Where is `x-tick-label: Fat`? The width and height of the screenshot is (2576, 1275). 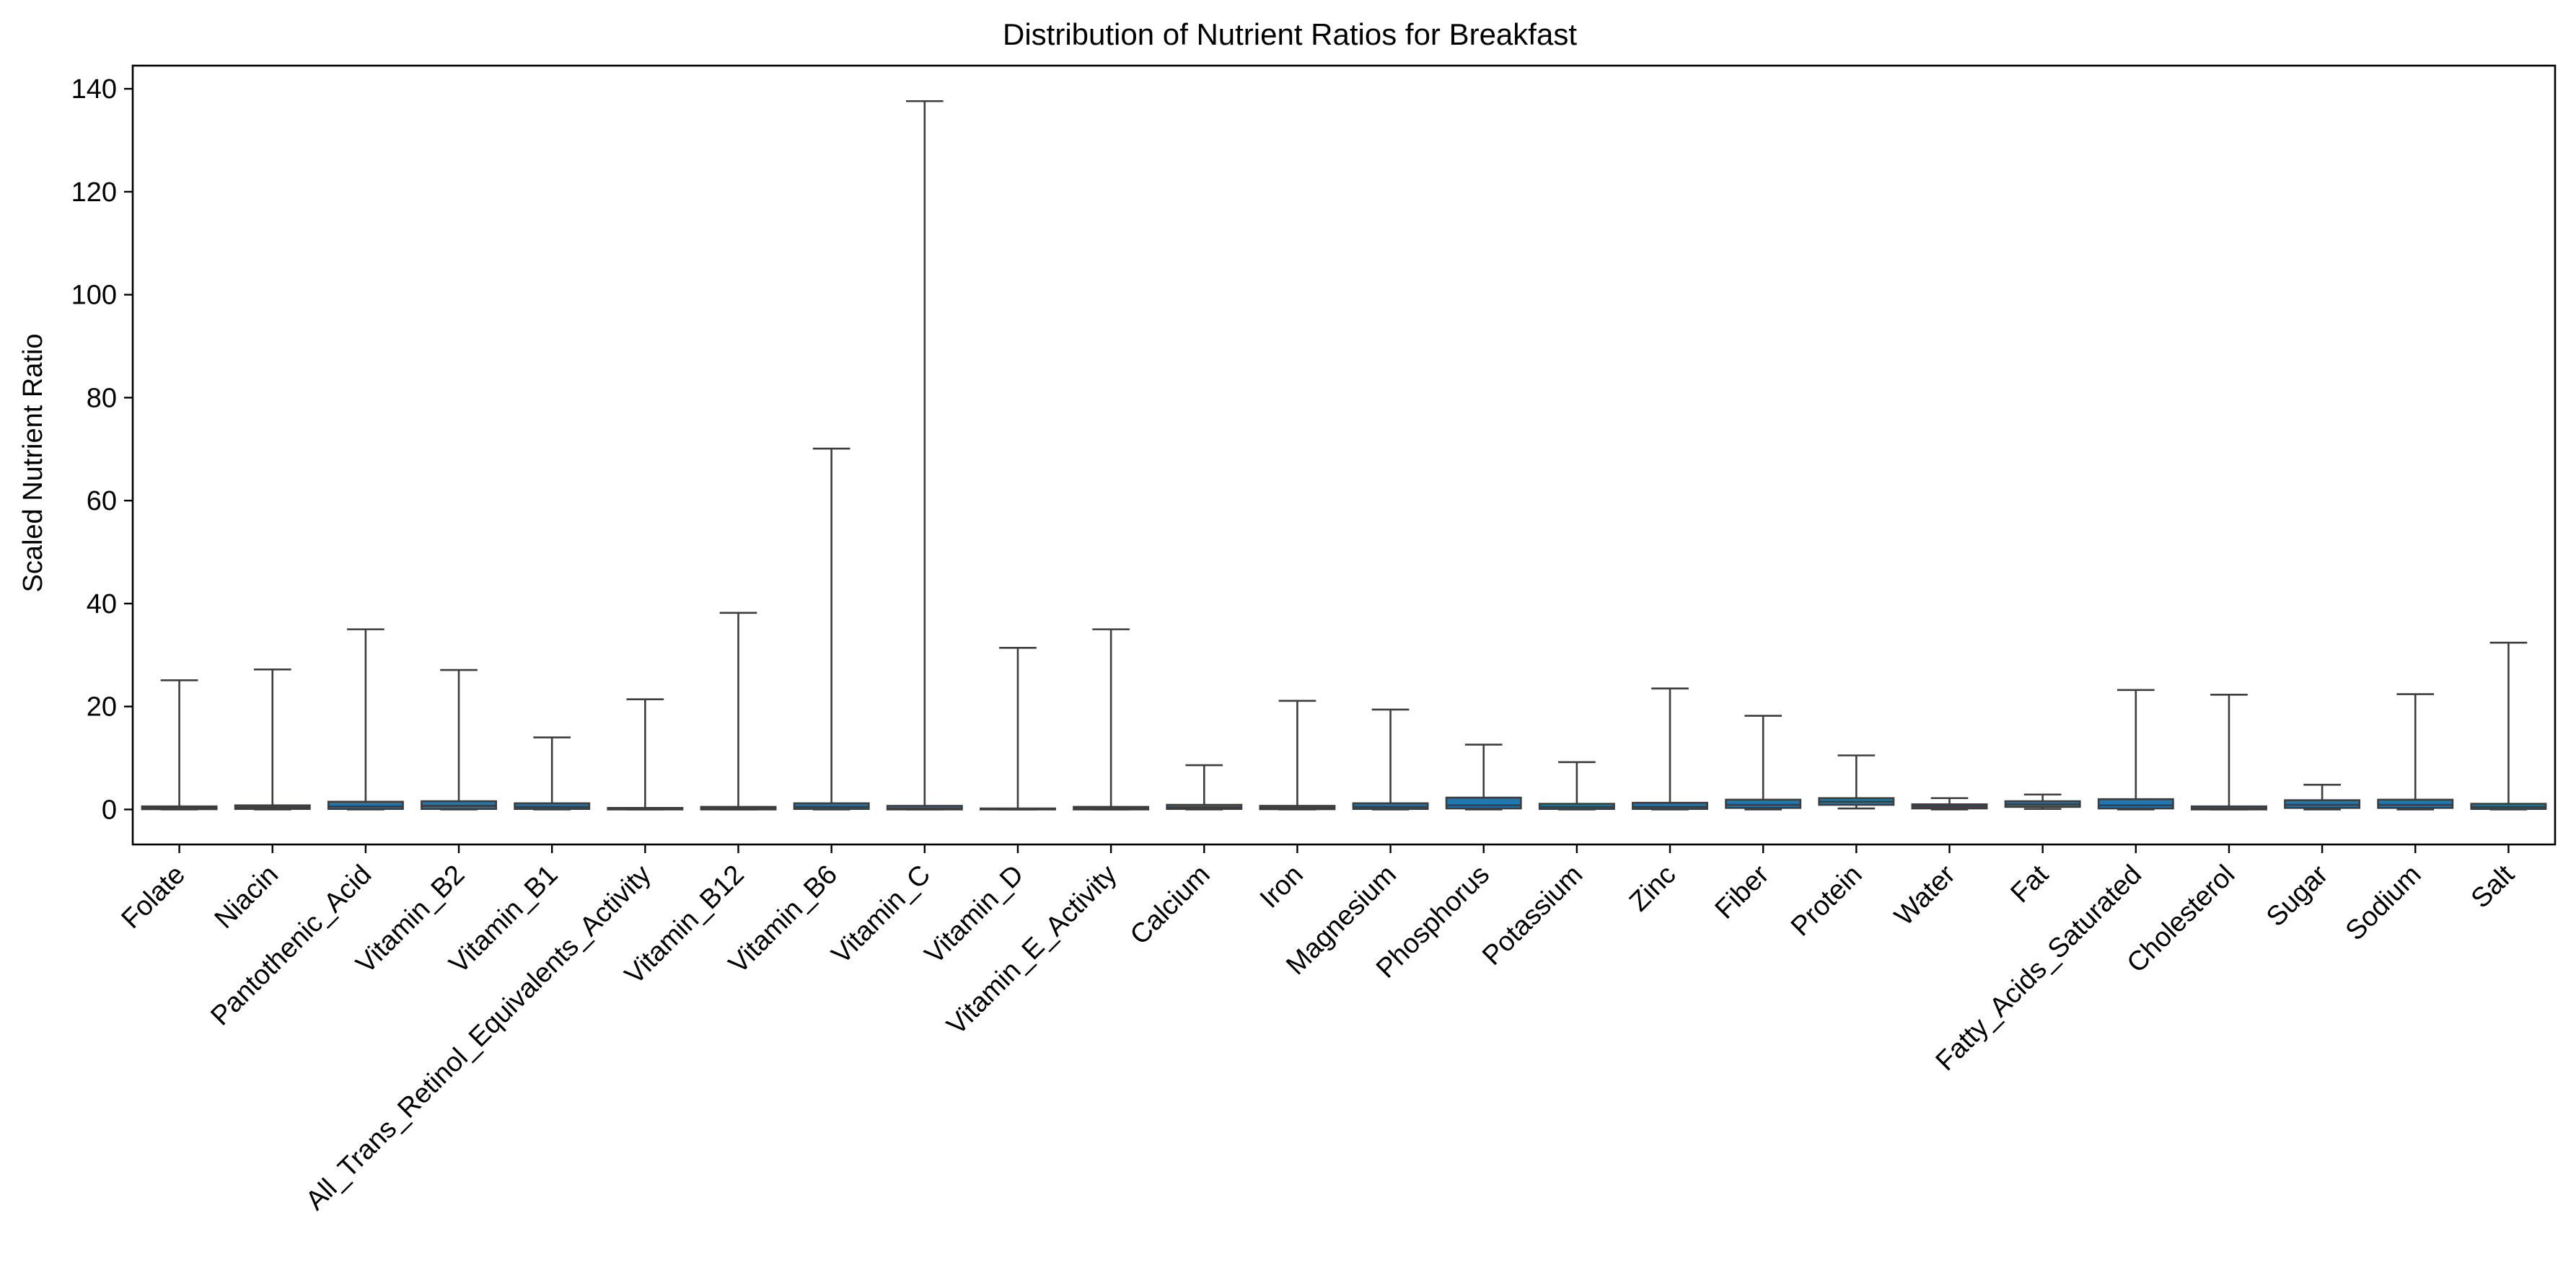
x-tick-label: Fat is located at coordinates (2029, 884).